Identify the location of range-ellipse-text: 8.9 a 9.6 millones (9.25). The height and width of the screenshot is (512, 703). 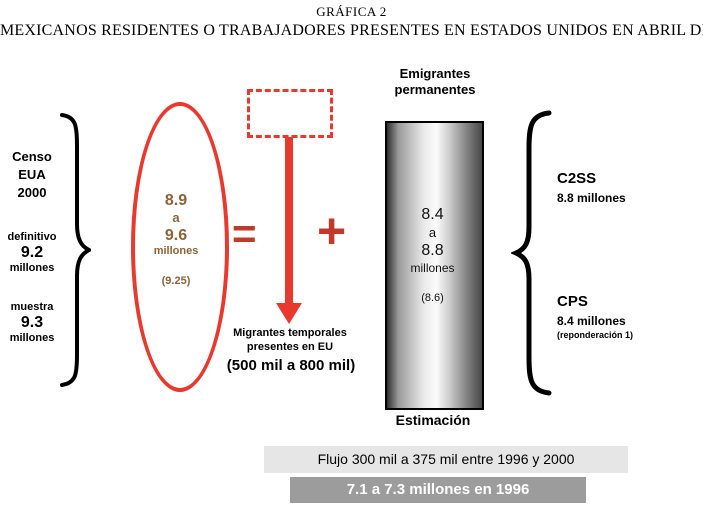
(176, 239).